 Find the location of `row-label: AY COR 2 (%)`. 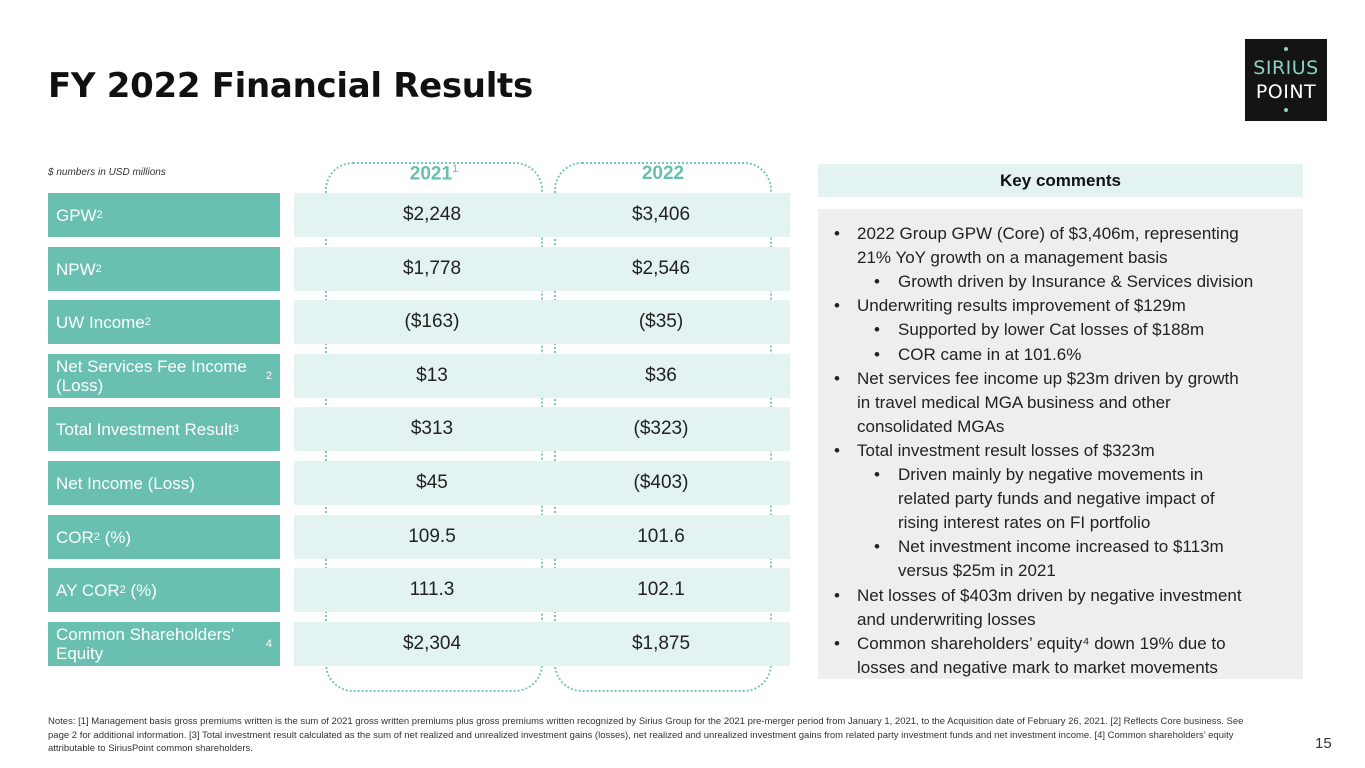

row-label: AY COR 2 (%) is located at coordinates (164, 590).